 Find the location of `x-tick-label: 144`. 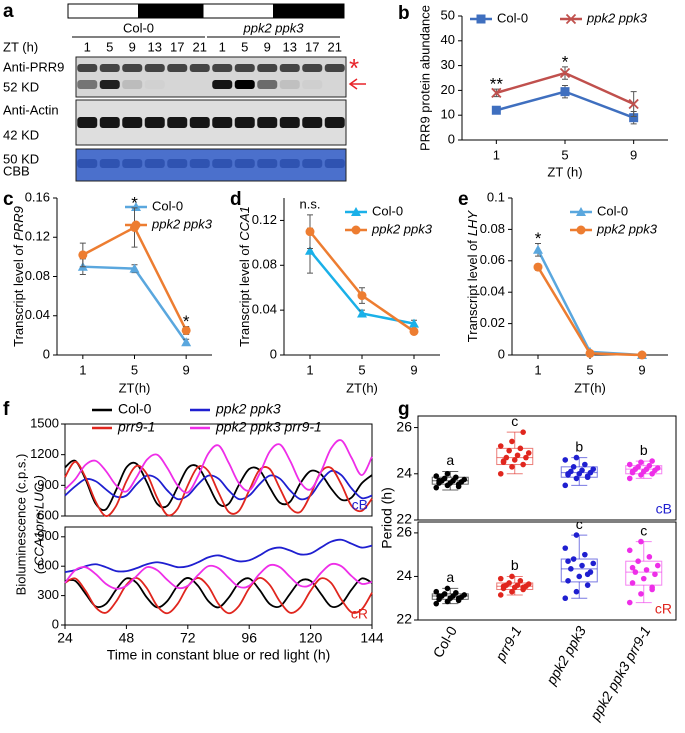

x-tick-label: 144 is located at coordinates (372, 638).